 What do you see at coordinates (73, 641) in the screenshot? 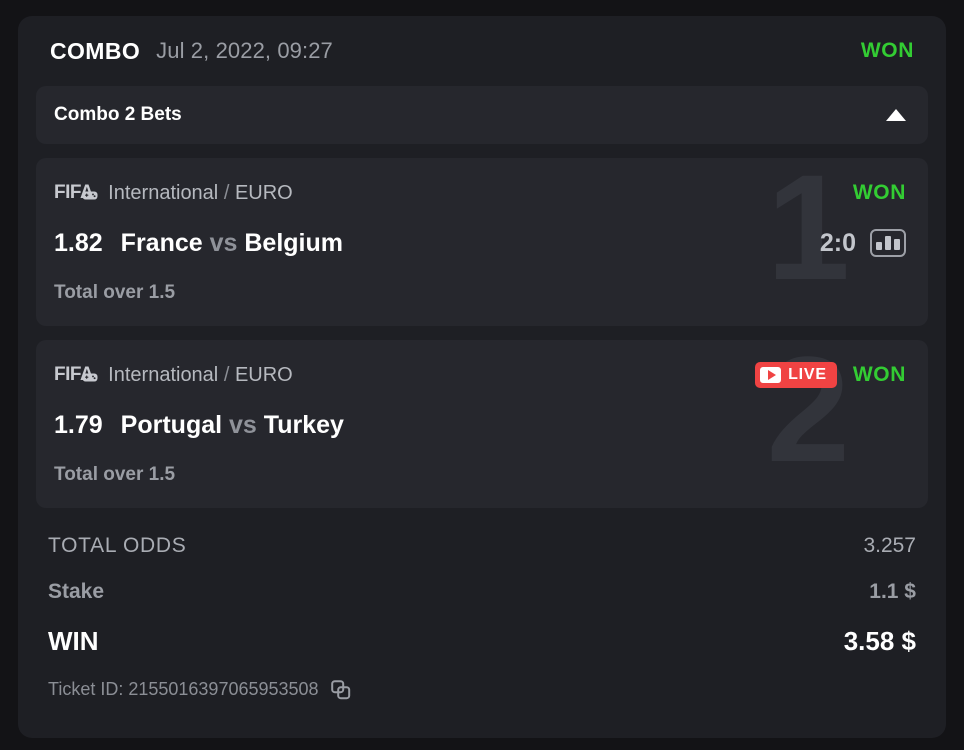
I see `win-label: WIN` at bounding box center [73, 641].